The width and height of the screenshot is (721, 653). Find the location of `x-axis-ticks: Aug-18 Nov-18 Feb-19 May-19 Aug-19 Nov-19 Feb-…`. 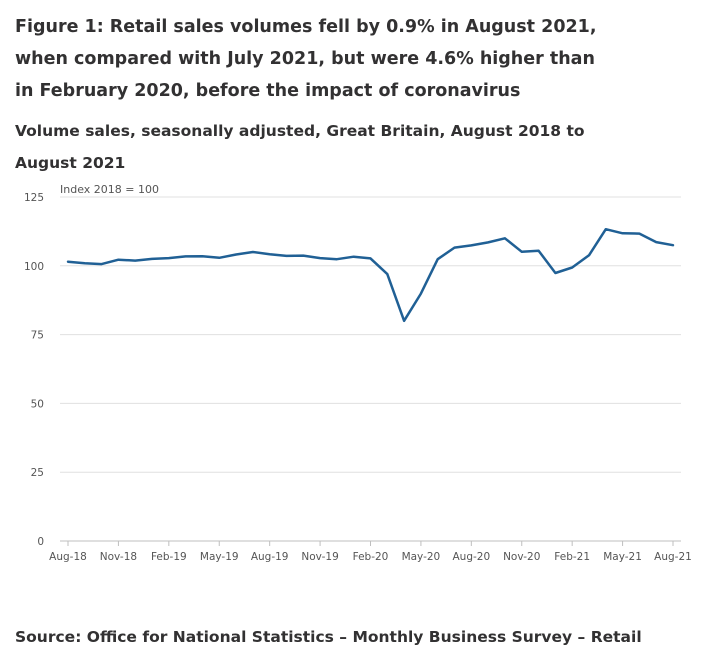

x-axis-ticks: Aug-18 Nov-18 Feb-19 May-19 Aug-19 Nov-19 Feb-… is located at coordinates (370, 552).